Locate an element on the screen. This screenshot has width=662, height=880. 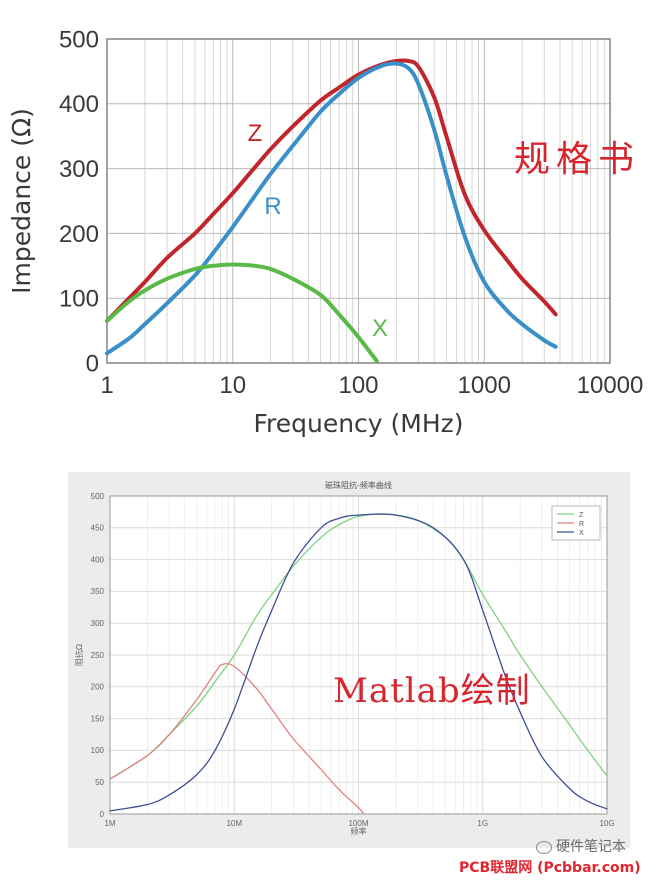
x-tick-label: 10G is located at coordinates (606, 823).